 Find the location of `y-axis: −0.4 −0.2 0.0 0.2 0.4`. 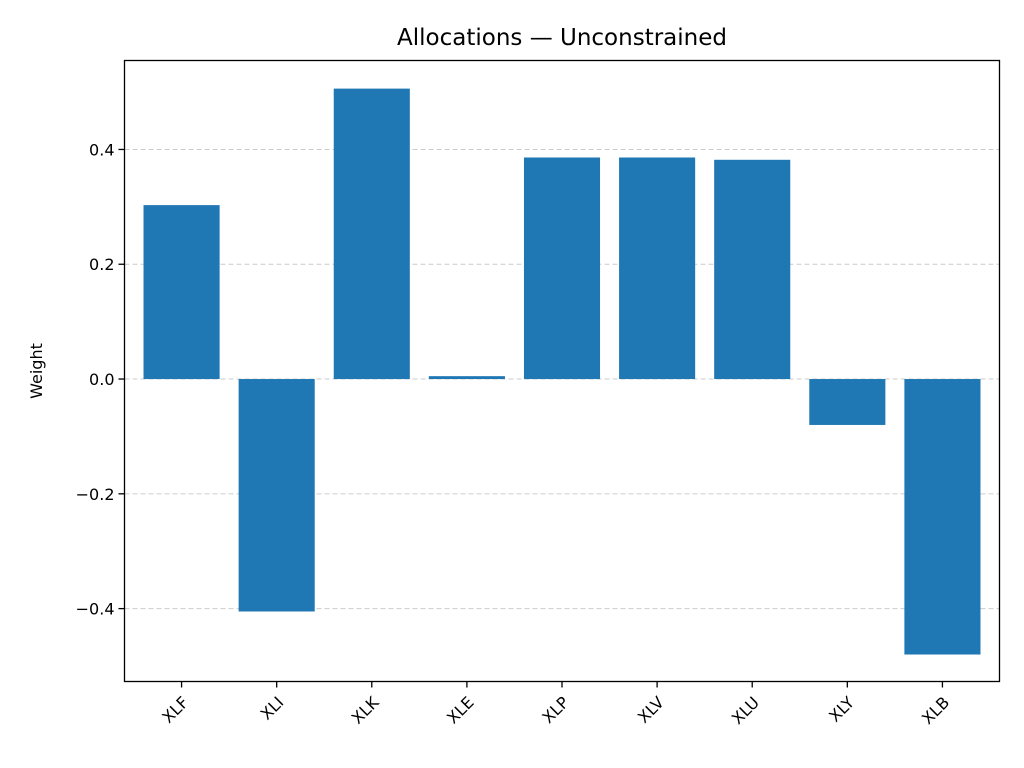

y-axis: −0.4 −0.2 0.0 0.2 0.4 is located at coordinates (100, 379).